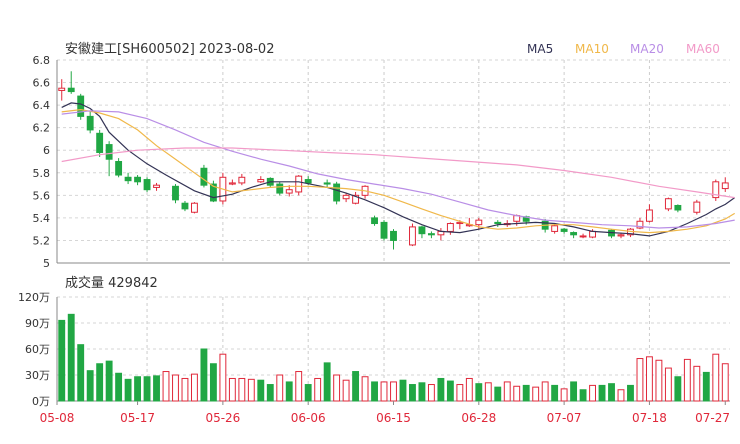 The height and width of the screenshot is (444, 740). I want to click on price-tick-label: 6, so click(46, 150).